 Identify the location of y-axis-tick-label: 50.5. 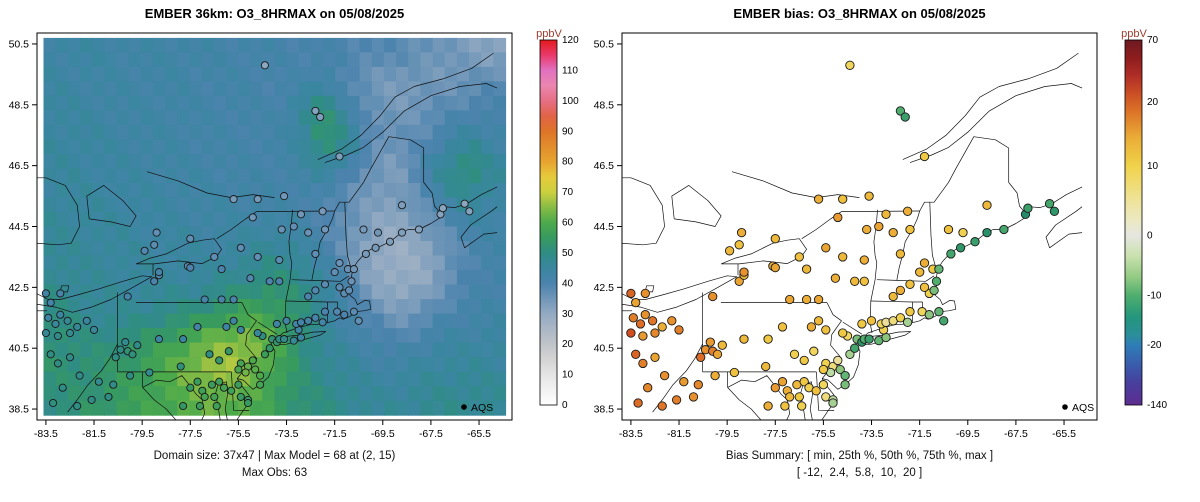
(19, 44).